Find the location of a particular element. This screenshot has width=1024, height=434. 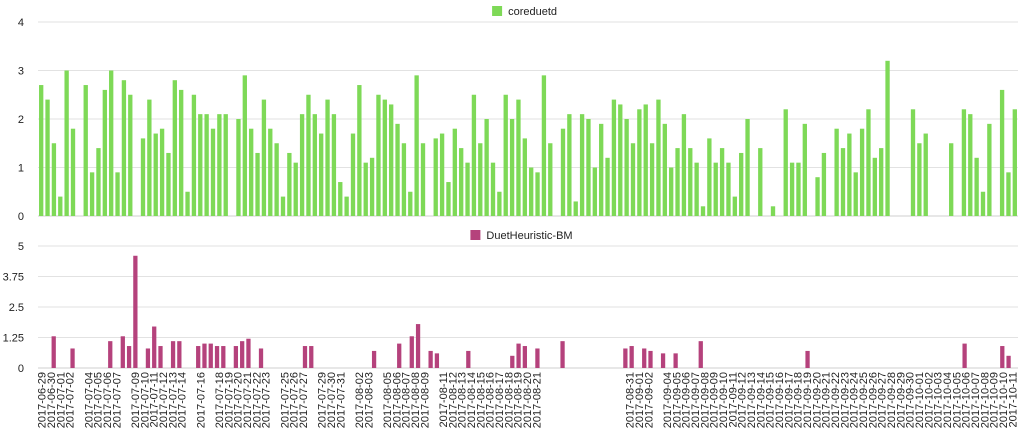

x-tick-label: 2017-07-27 is located at coordinates (304, 400).